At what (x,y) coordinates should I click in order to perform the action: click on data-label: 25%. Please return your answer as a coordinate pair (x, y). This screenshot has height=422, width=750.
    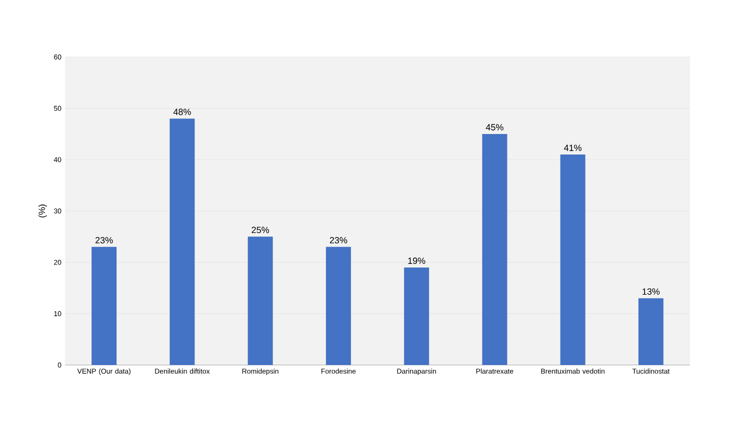
    Looking at the image, I should click on (261, 230).